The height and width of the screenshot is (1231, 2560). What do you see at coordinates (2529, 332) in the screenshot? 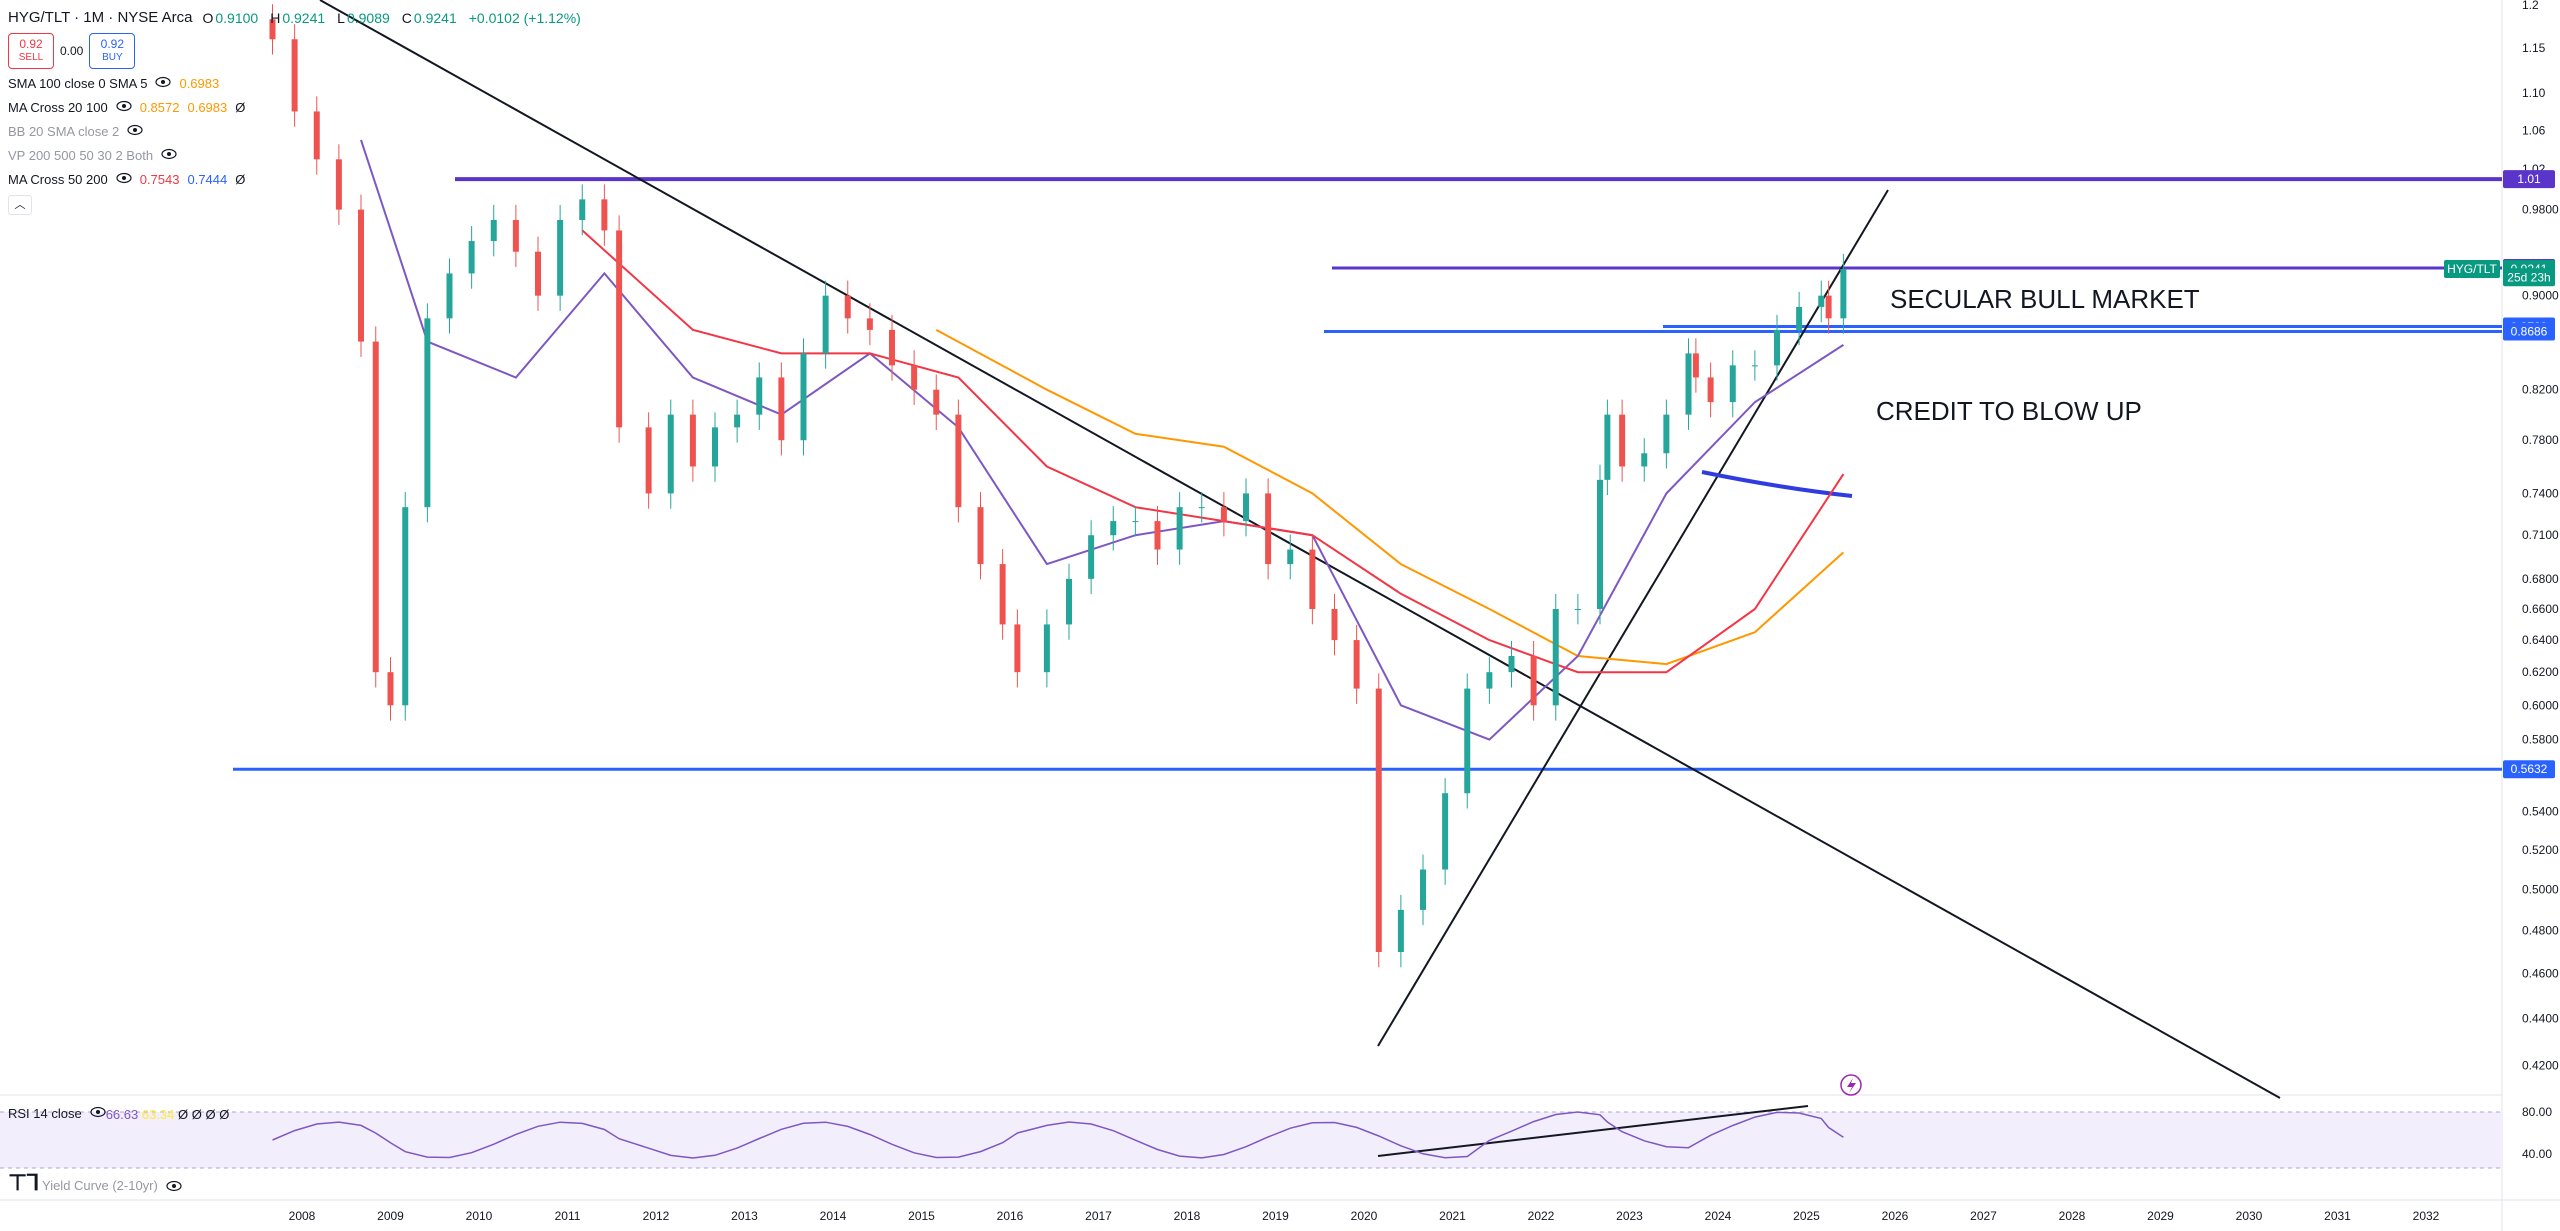
I see `price-badge-label: 0.8686` at bounding box center [2529, 332].